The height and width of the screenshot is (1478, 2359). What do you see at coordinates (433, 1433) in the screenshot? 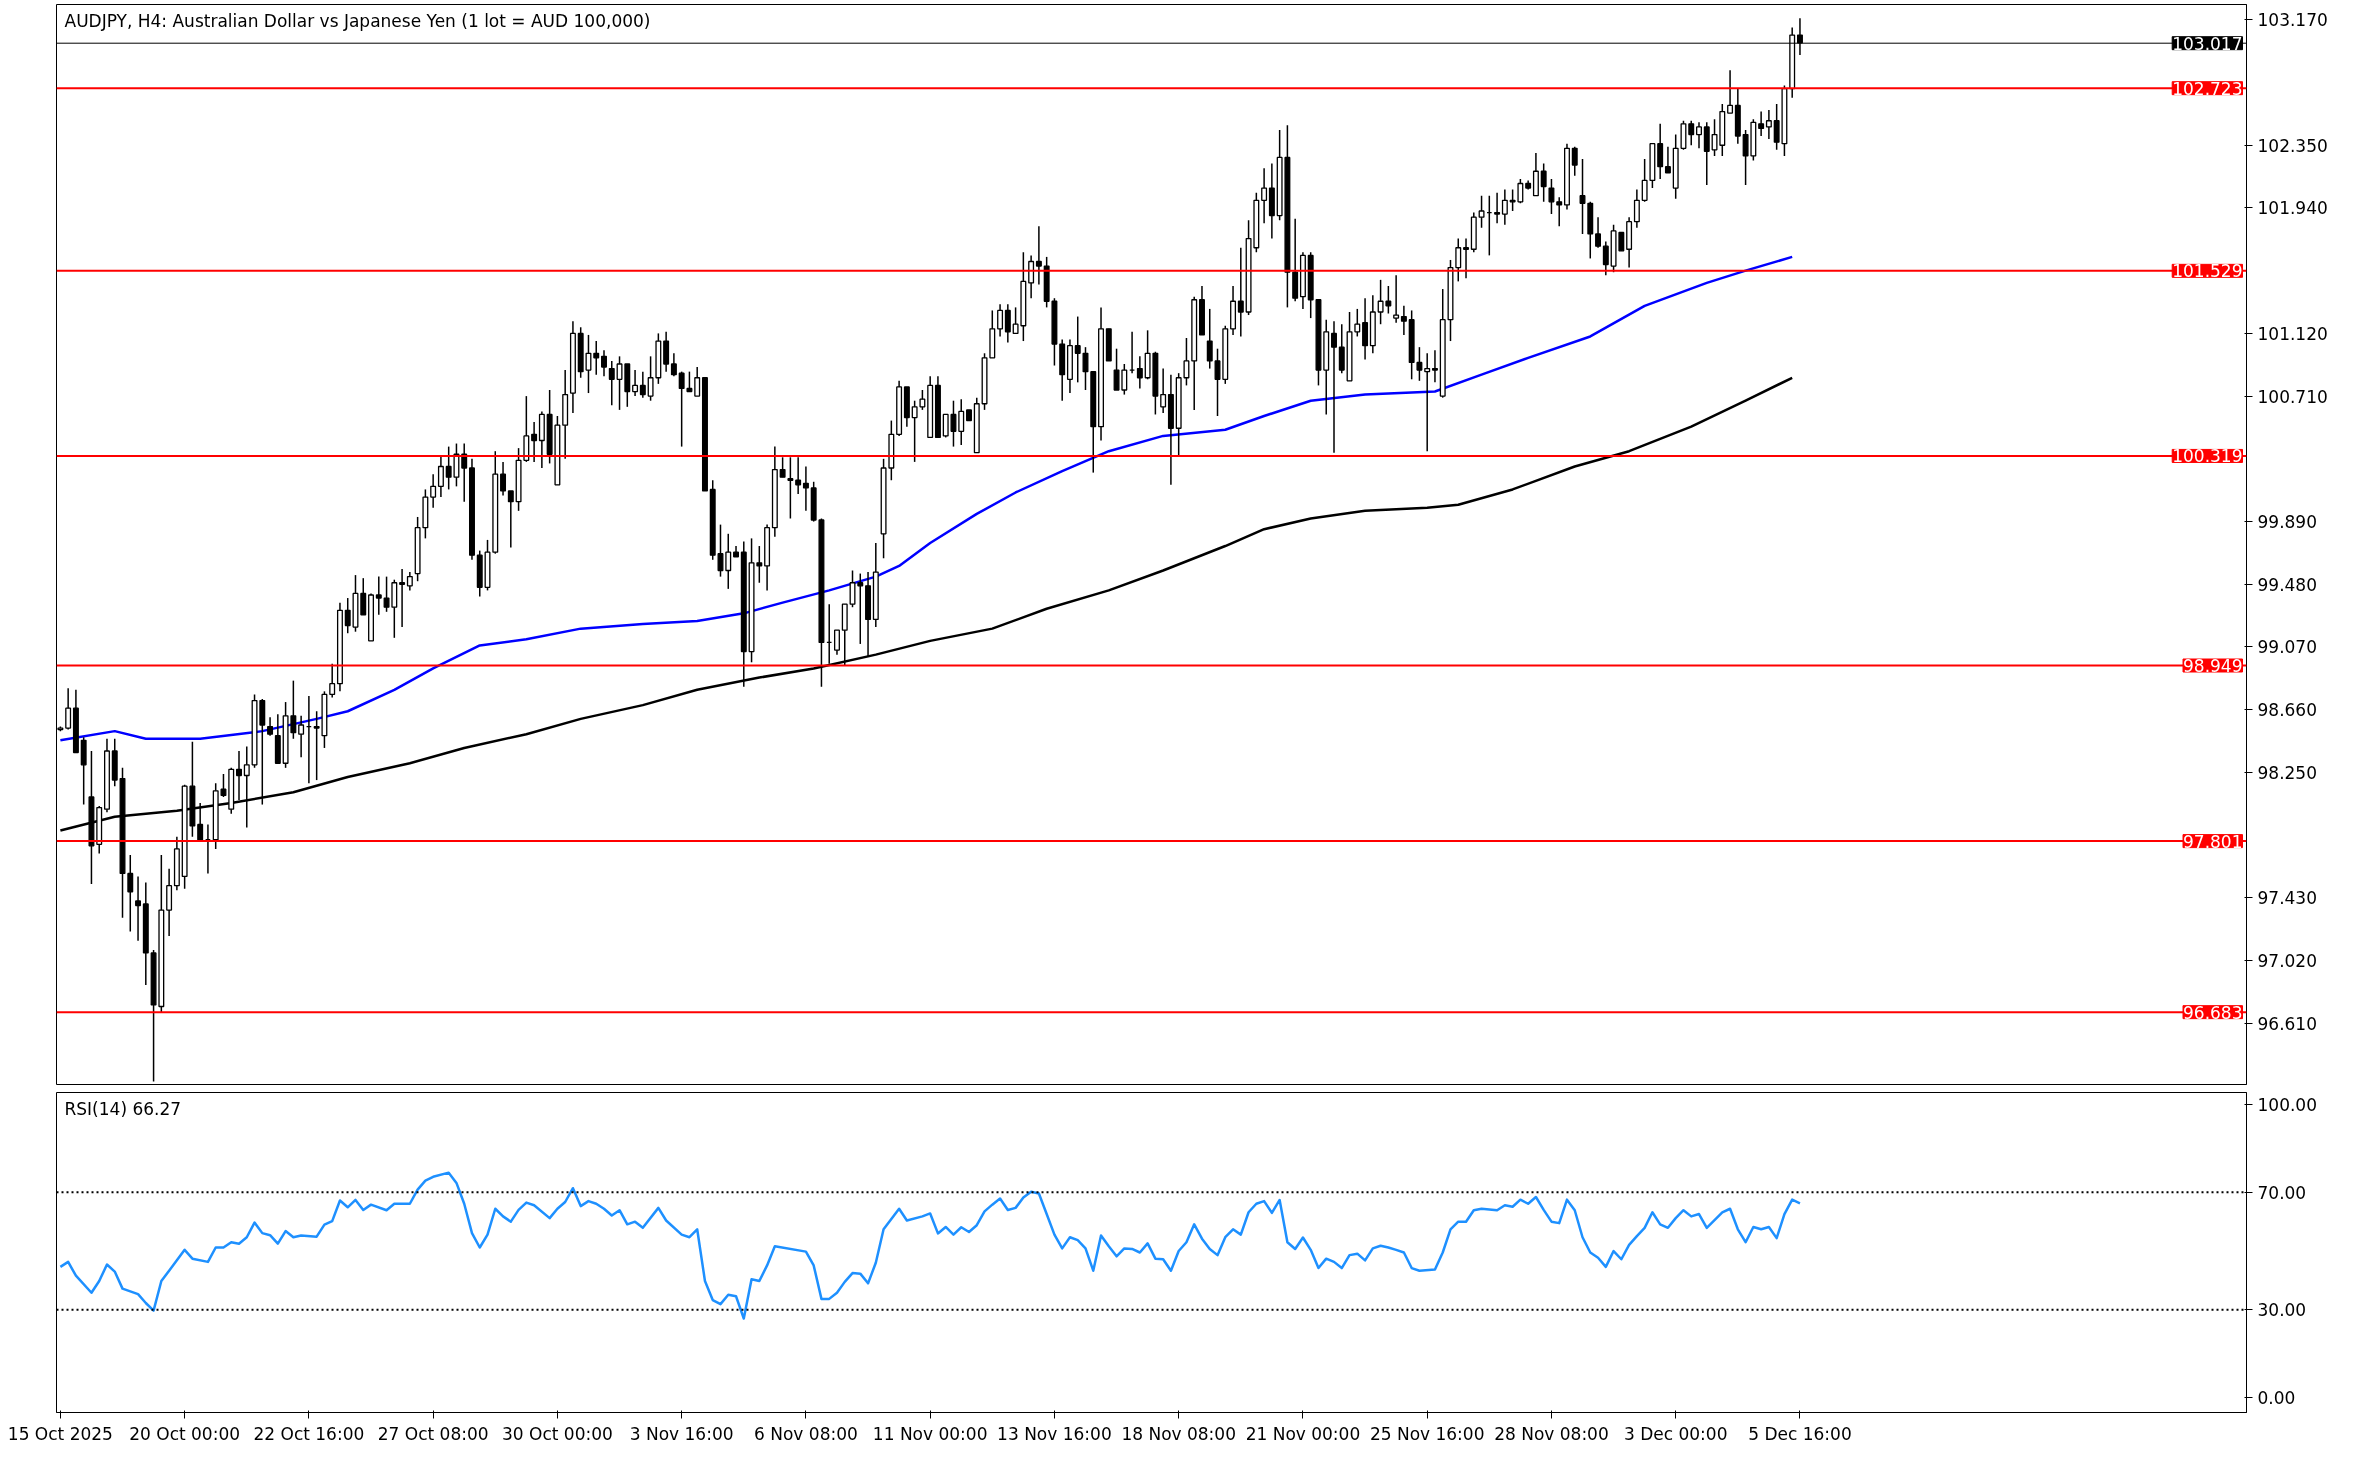
I see `x-tick-label: 27 Oct 08:00` at bounding box center [433, 1433].